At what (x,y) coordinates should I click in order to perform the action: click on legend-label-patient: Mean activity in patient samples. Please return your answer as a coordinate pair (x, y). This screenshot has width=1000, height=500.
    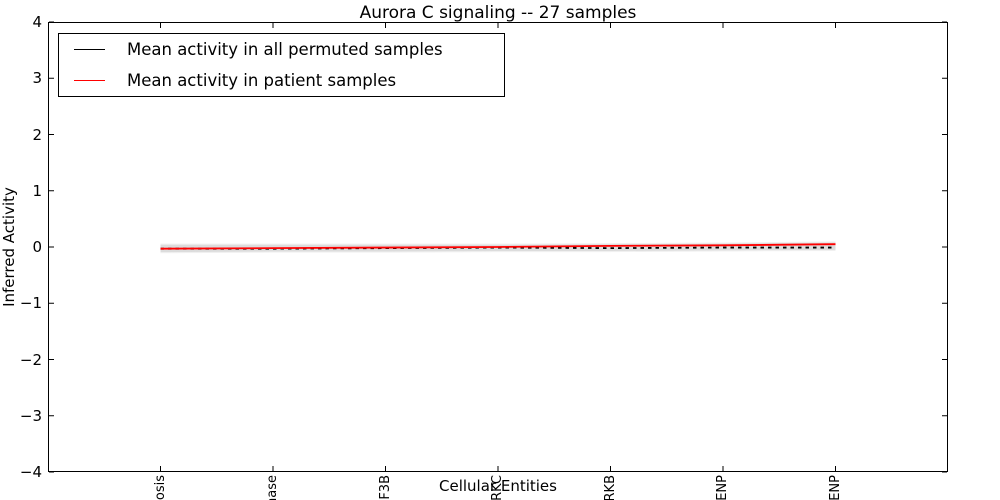
    Looking at the image, I should click on (262, 80).